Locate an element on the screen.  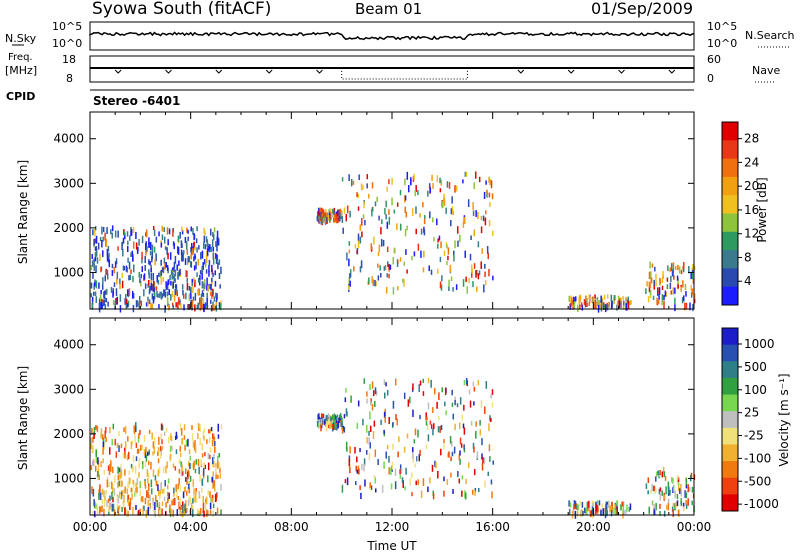
colorbar-tick-label: -25 is located at coordinates (754, 436).